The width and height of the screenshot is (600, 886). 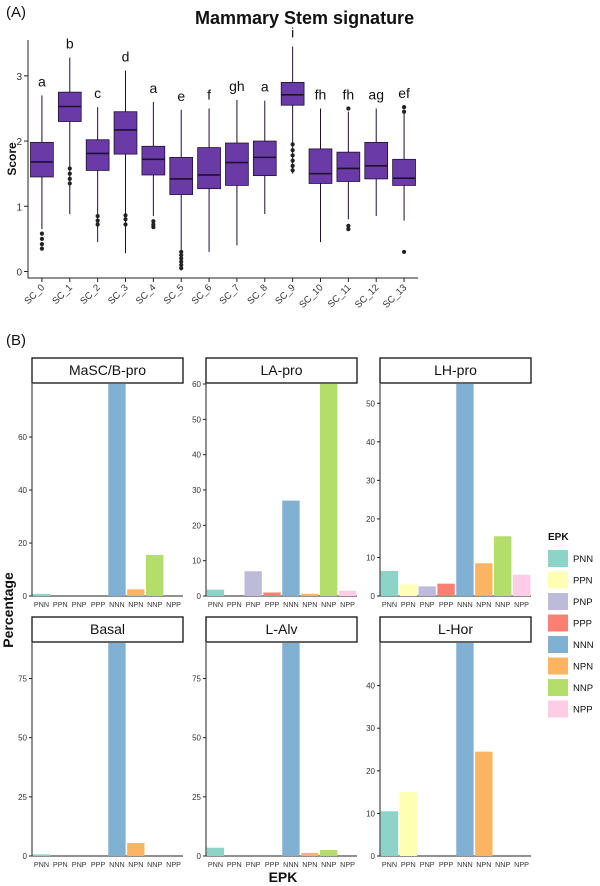 I want to click on facet-y-tick-label: 40, so click(x=370, y=442).